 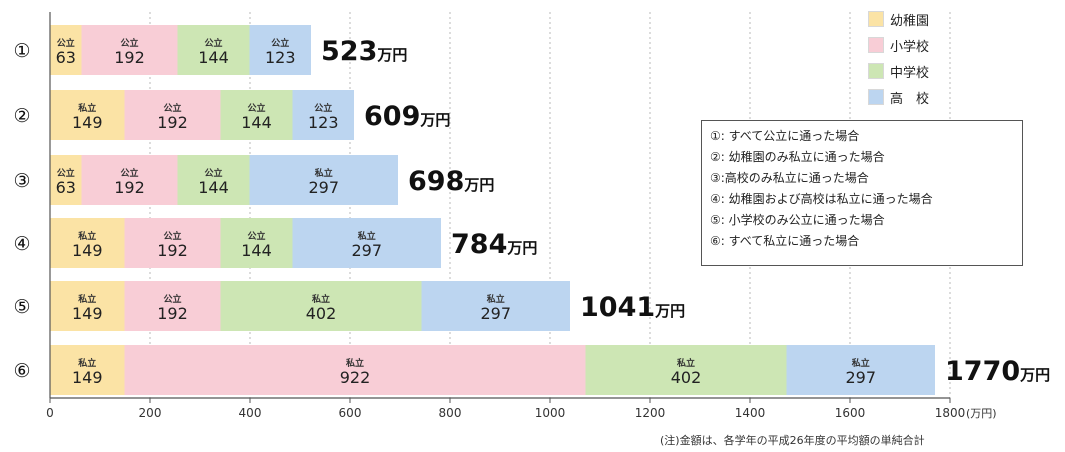 What do you see at coordinates (821, 199) in the screenshot?
I see `scenario-line: ④: 幼稚園および高校は私立に通った場合` at bounding box center [821, 199].